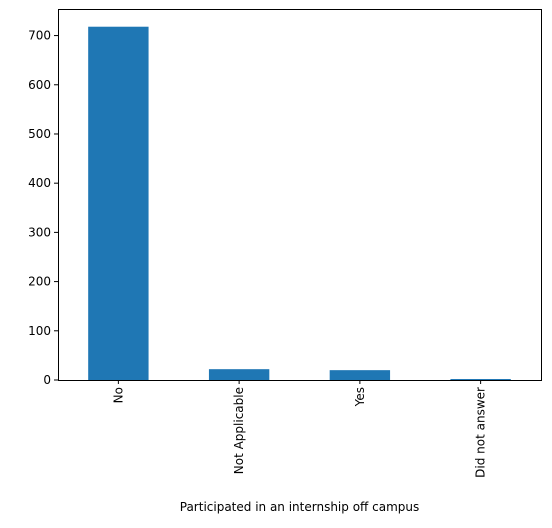  What do you see at coordinates (39, 282) in the screenshot?
I see `y-tick-label: 200` at bounding box center [39, 282].